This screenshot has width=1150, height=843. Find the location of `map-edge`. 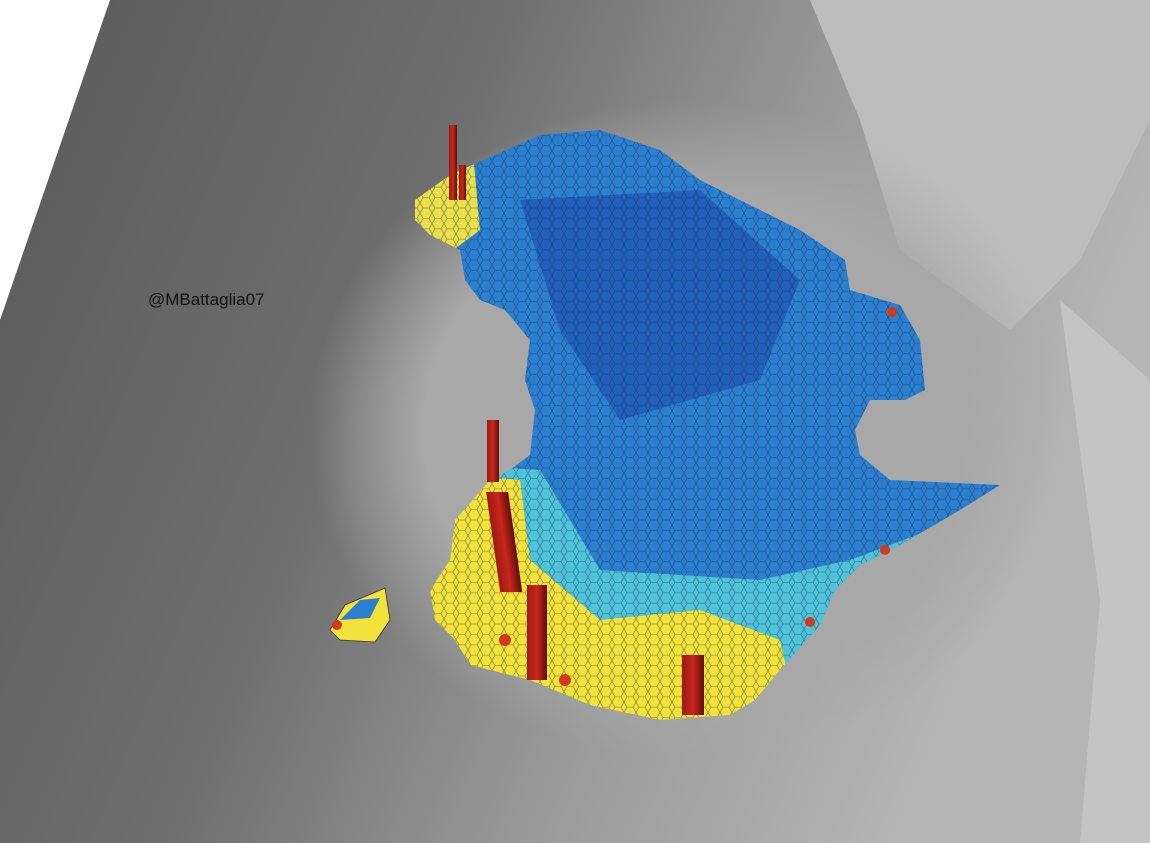

map-edge is located at coordinates (55, 160).